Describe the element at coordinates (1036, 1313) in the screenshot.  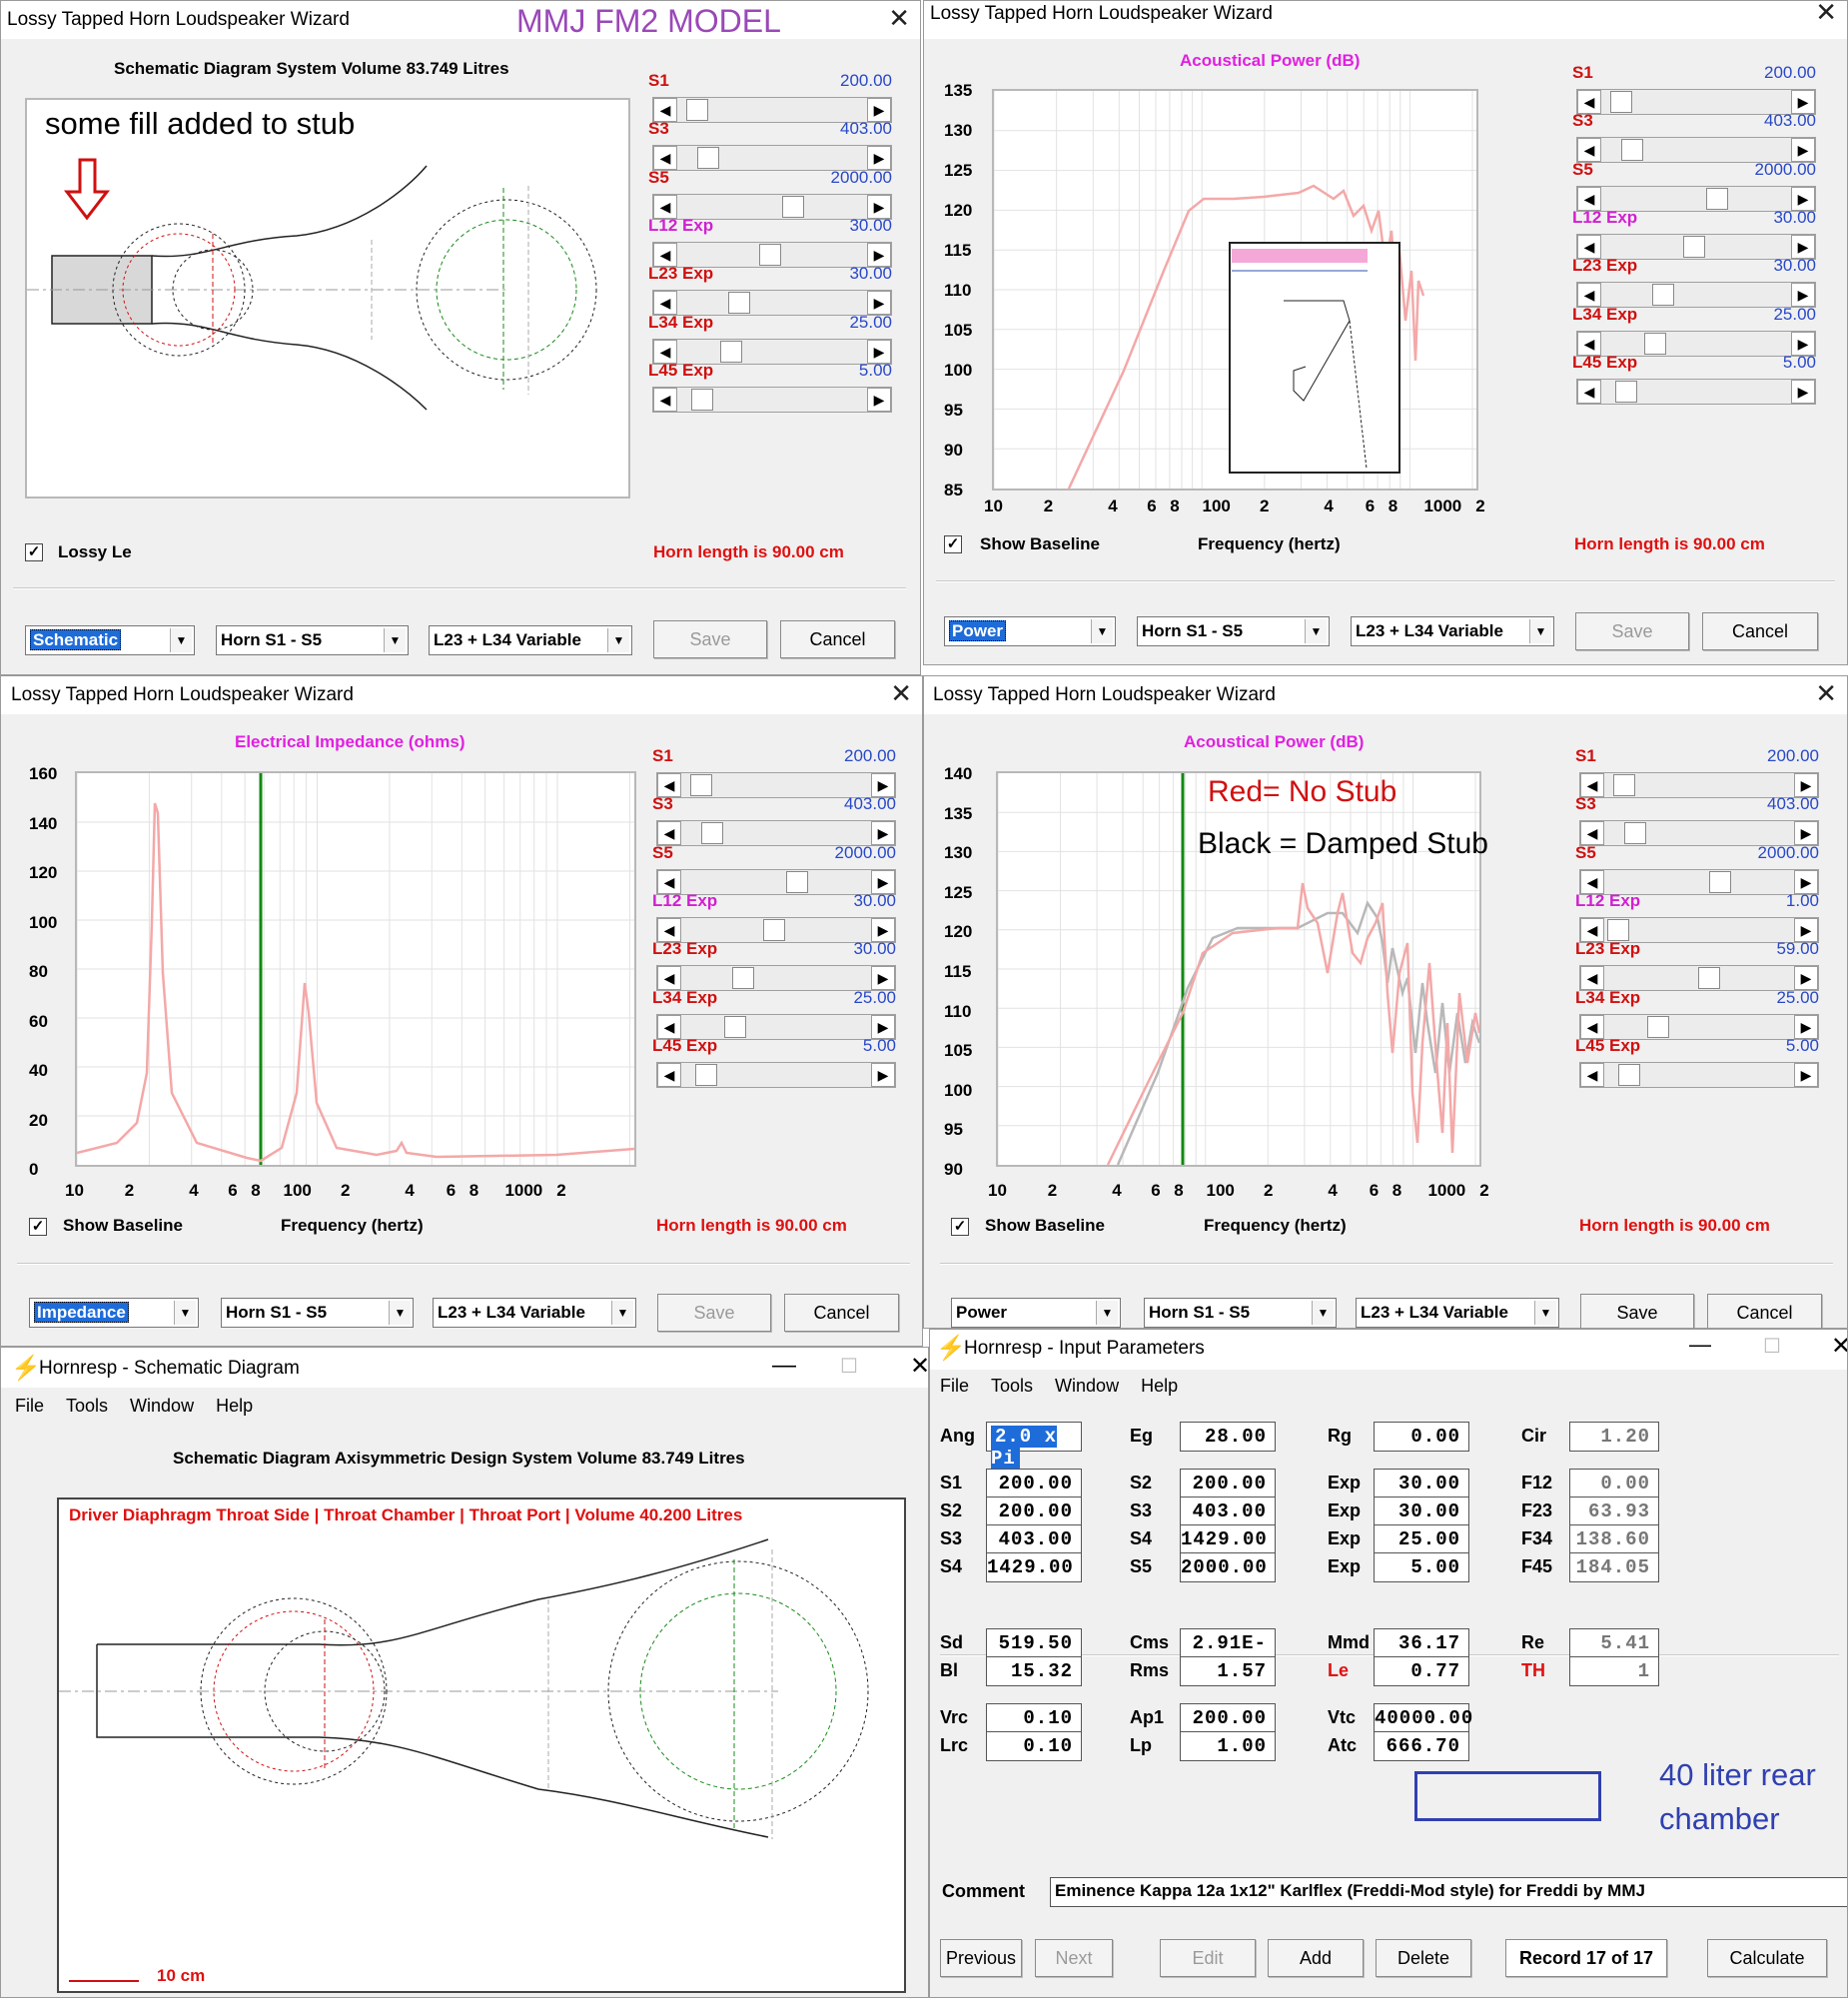
I see `view-select: Power ▼` at that location.